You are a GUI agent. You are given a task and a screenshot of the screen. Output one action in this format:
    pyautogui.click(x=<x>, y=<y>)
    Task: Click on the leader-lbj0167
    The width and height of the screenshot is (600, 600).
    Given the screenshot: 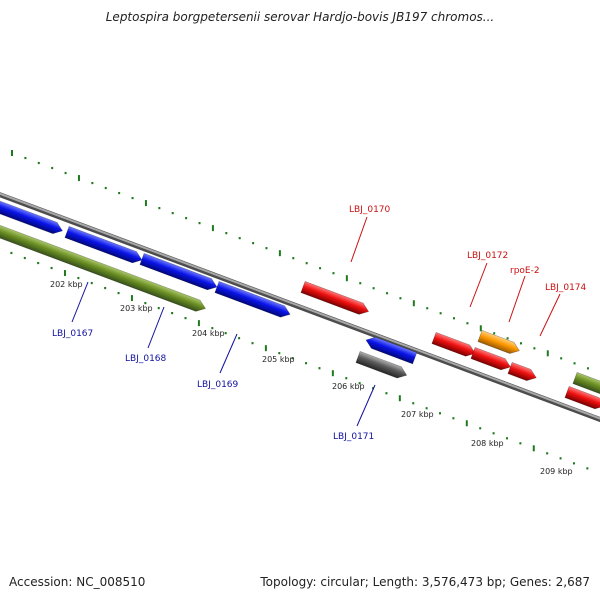 What is the action you would take?
    pyautogui.click(x=80, y=302)
    